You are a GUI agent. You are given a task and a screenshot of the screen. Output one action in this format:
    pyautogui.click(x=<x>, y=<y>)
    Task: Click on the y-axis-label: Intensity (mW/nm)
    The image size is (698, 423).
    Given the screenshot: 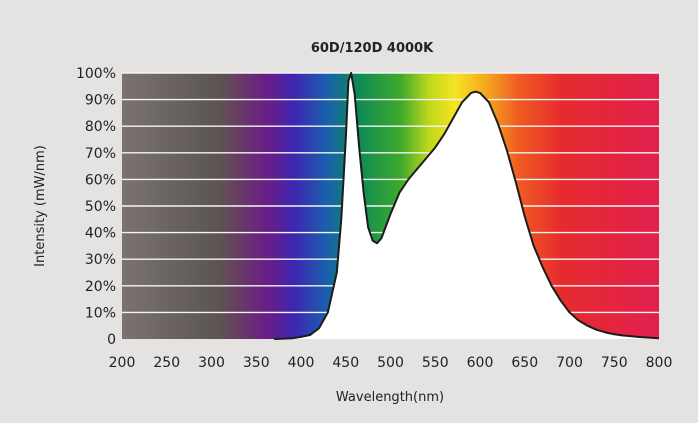 What is the action you would take?
    pyautogui.click(x=40, y=206)
    